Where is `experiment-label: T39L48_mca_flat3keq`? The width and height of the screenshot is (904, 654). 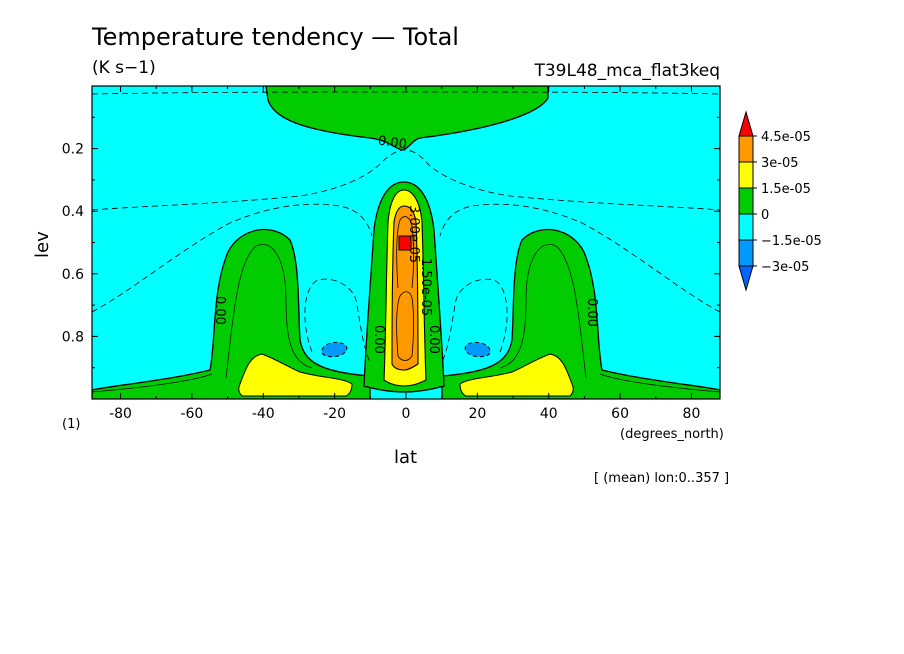
experiment-label: T39L48_mca_flat3keq is located at coordinates (626, 71).